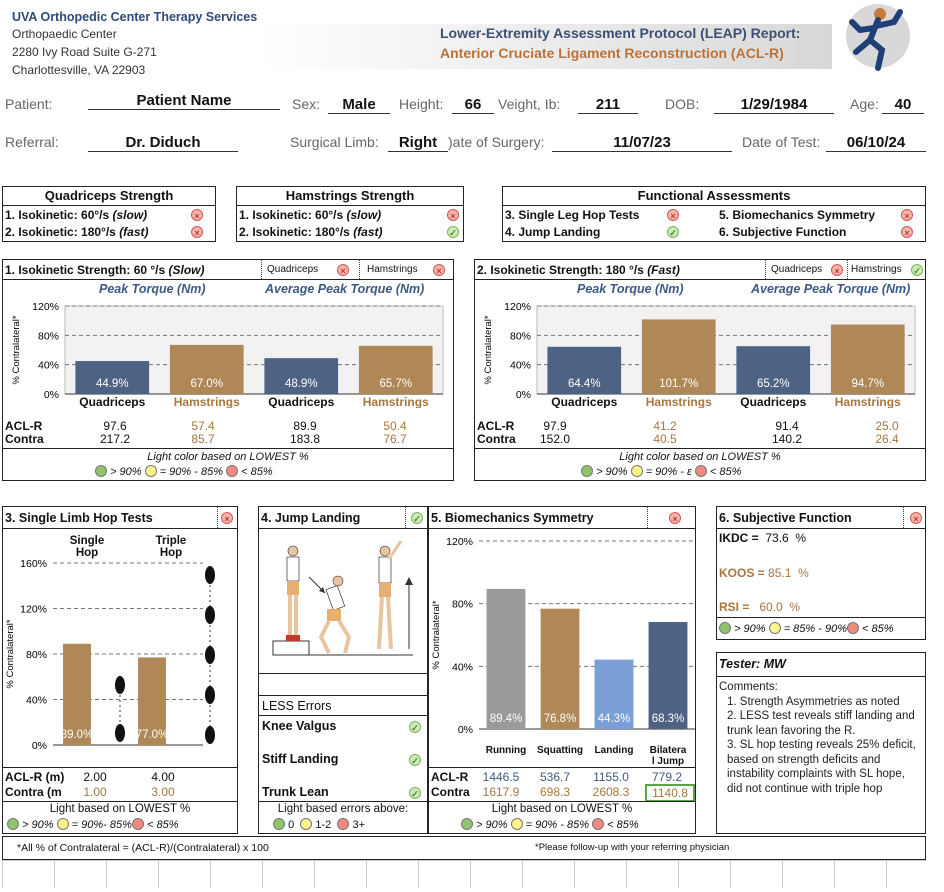  I want to click on category-label: Bilatera, so click(668, 750).